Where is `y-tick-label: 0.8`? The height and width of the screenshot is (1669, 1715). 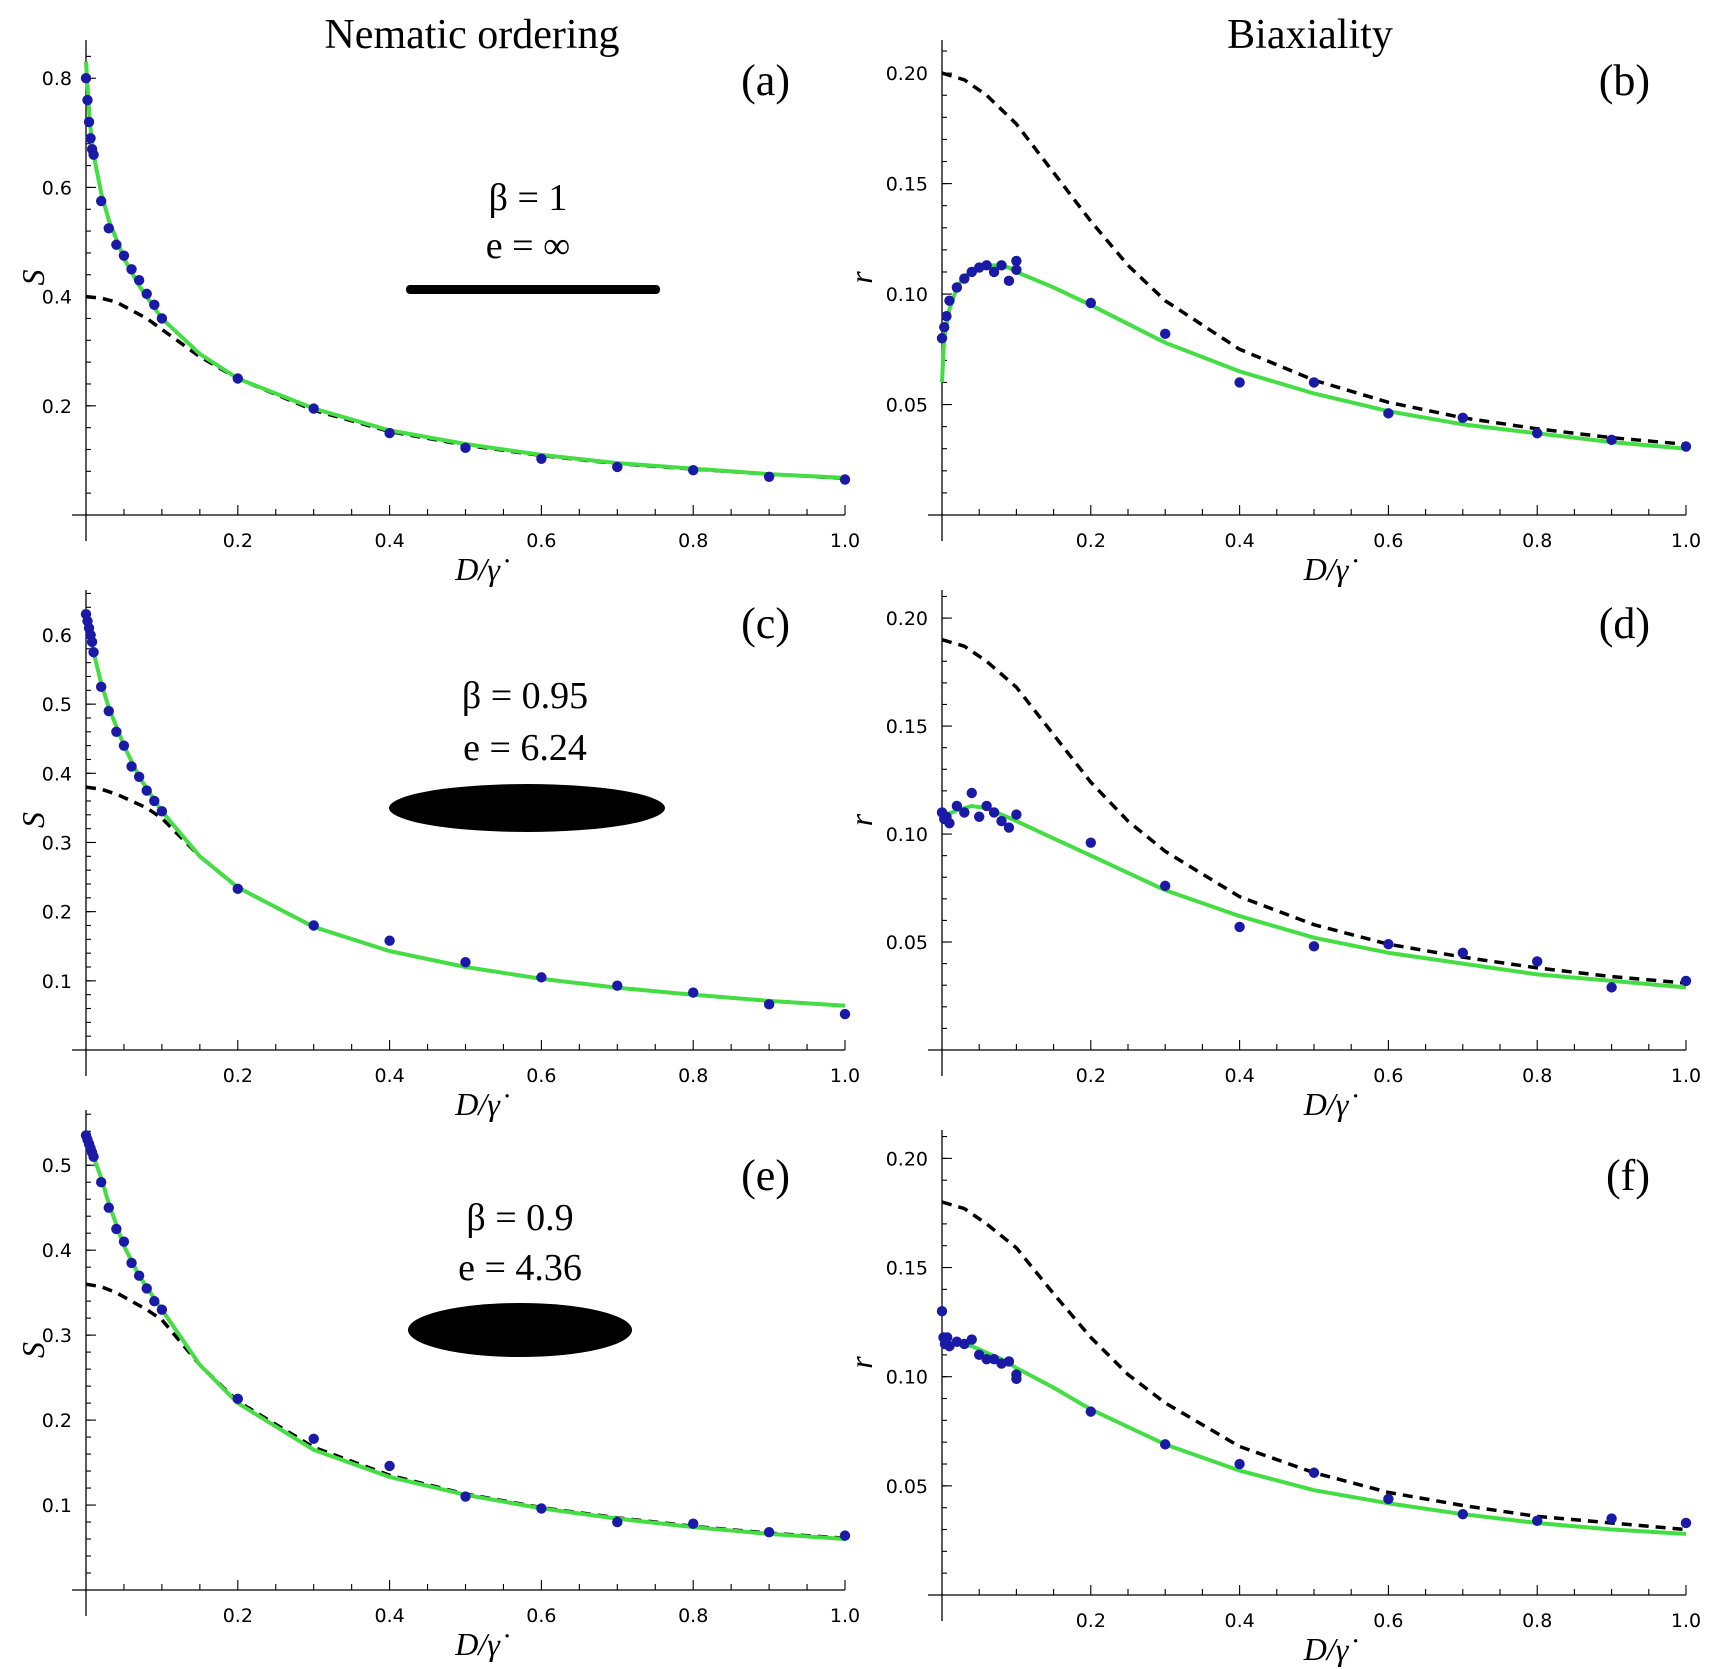 y-tick-label: 0.8 is located at coordinates (57, 79).